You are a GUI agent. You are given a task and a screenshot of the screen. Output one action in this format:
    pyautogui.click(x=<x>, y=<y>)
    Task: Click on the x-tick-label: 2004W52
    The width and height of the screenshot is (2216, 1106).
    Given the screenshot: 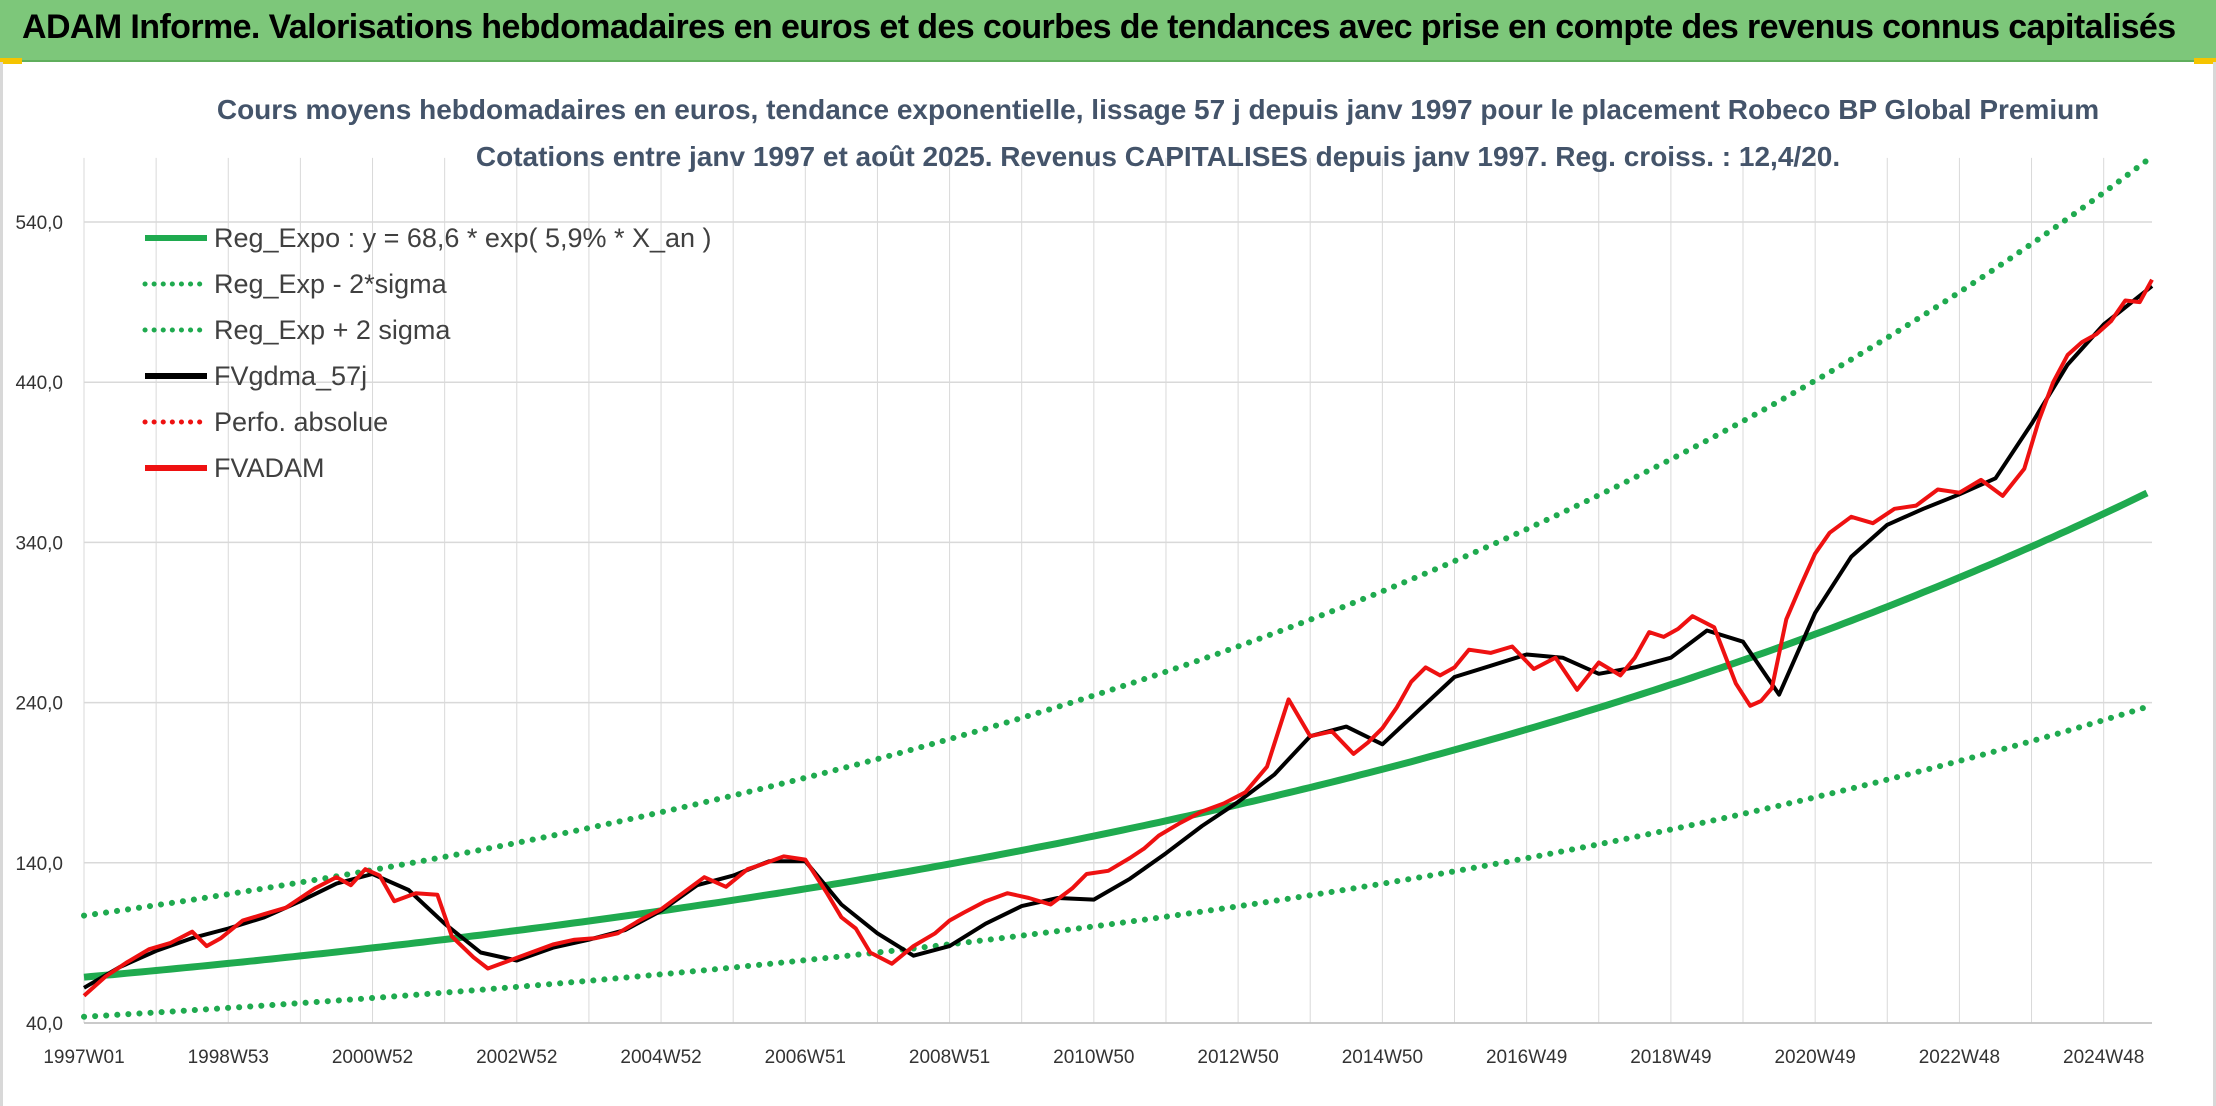 What is the action you would take?
    pyautogui.click(x=660, y=1057)
    